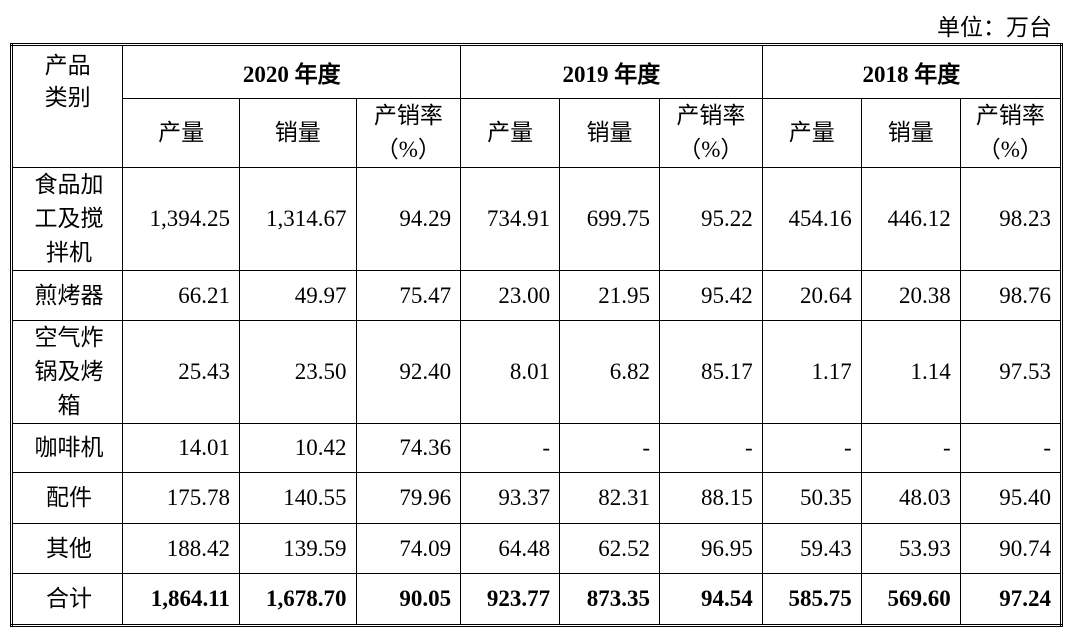 This screenshot has height=629, width=1080. What do you see at coordinates (181, 219) in the screenshot?
I see `value-cell: 1,394.25` at bounding box center [181, 219].